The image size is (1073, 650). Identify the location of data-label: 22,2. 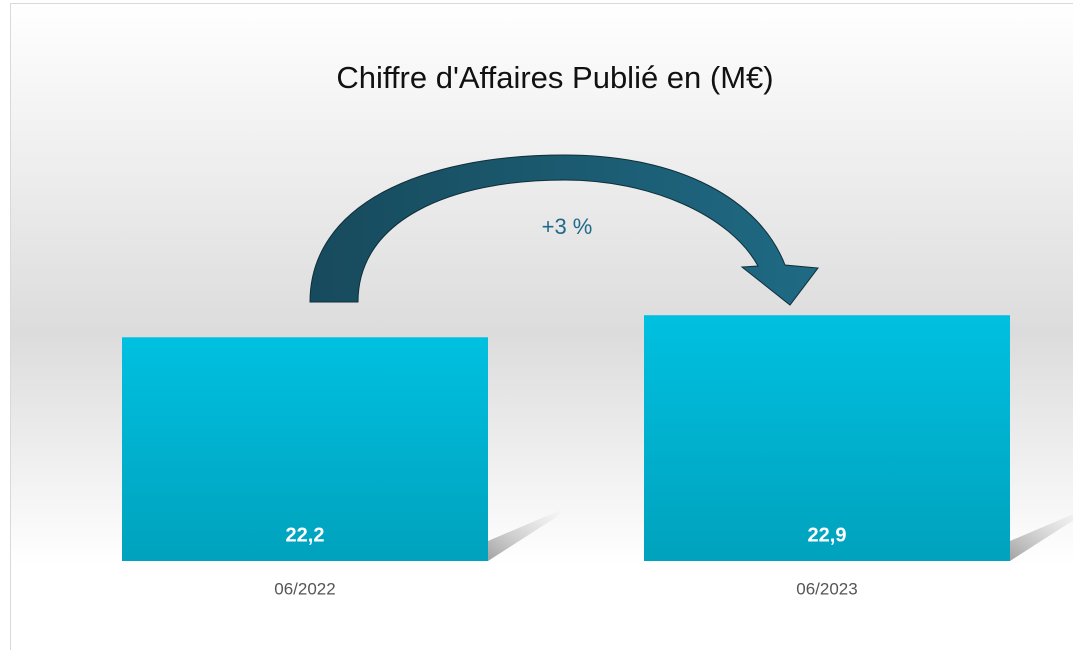
(305, 535).